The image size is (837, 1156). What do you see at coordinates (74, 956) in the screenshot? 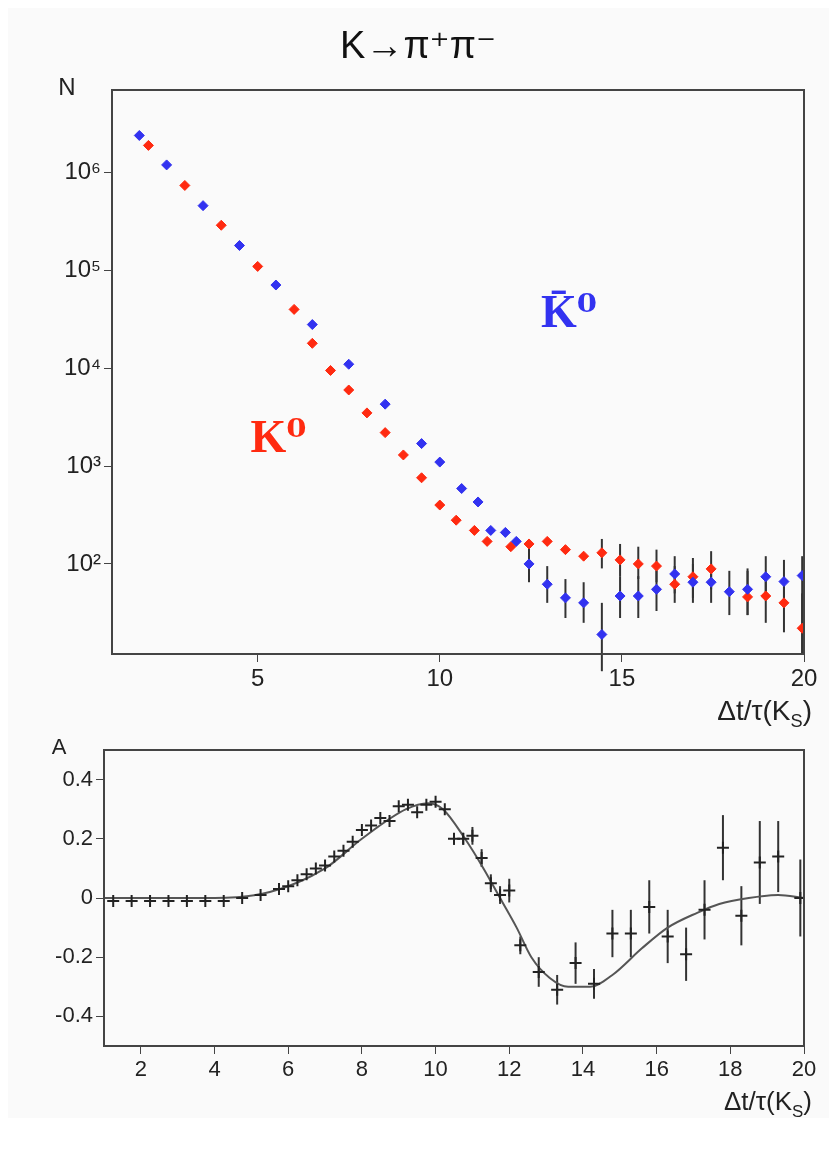
I see `y-tick-label: -0.2` at bounding box center [74, 956].